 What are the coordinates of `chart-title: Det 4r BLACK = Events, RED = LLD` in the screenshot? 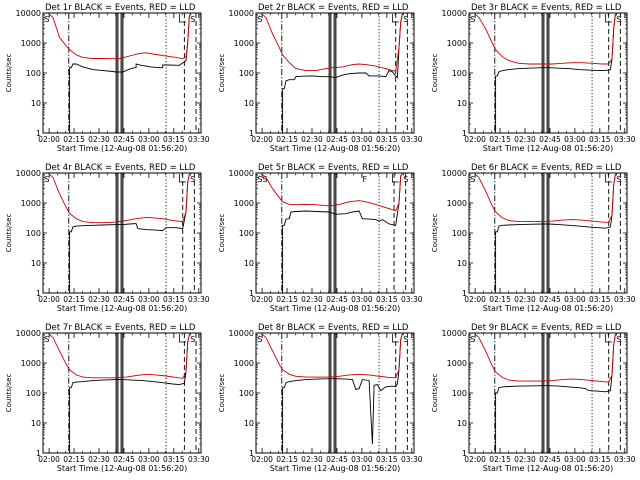 It's located at (120, 168).